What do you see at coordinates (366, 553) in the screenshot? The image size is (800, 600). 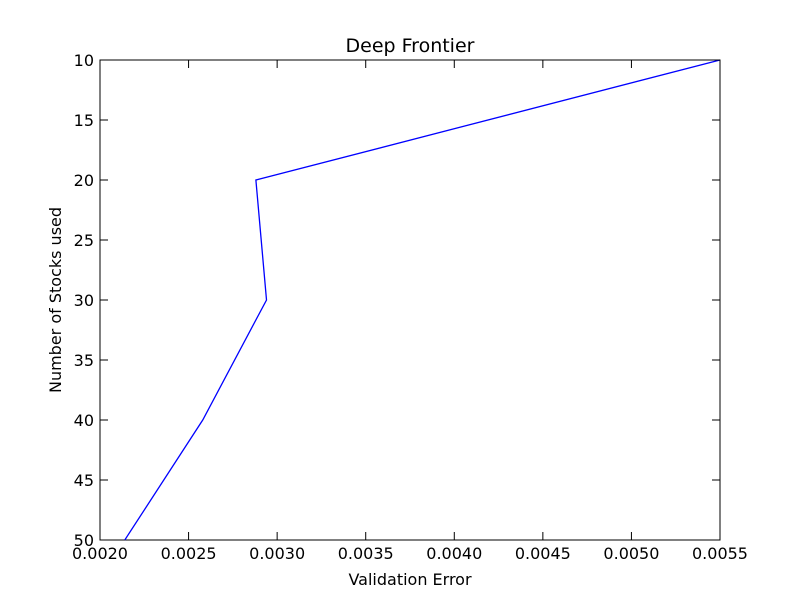 I see `x-tick-label: 0.0035` at bounding box center [366, 553].